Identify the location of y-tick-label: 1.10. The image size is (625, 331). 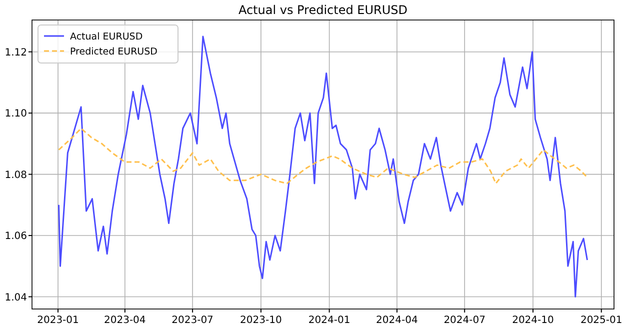
(15, 114).